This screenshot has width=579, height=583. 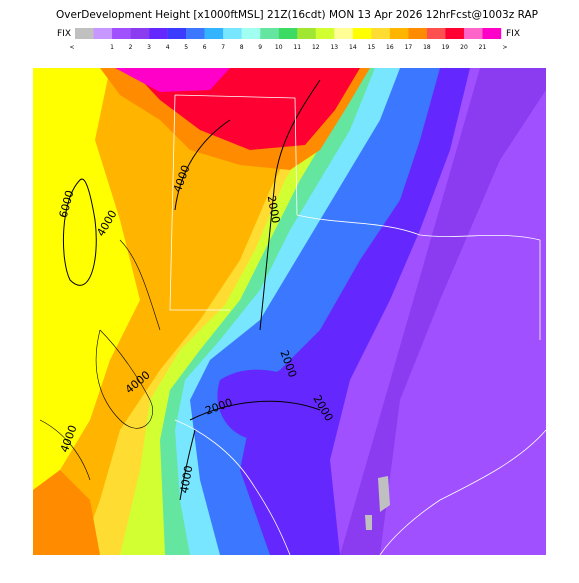 I want to click on legend-label: 20, so click(x=464, y=47).